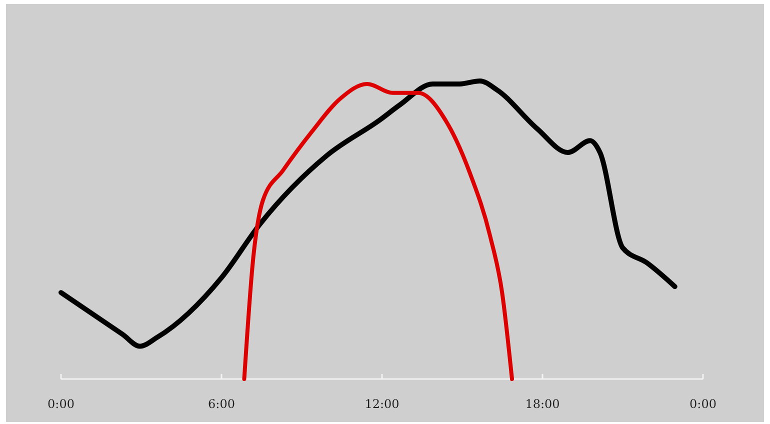 This screenshot has width=770, height=424. What do you see at coordinates (542, 404) in the screenshot?
I see `x-tick-label: 18:00` at bounding box center [542, 404].